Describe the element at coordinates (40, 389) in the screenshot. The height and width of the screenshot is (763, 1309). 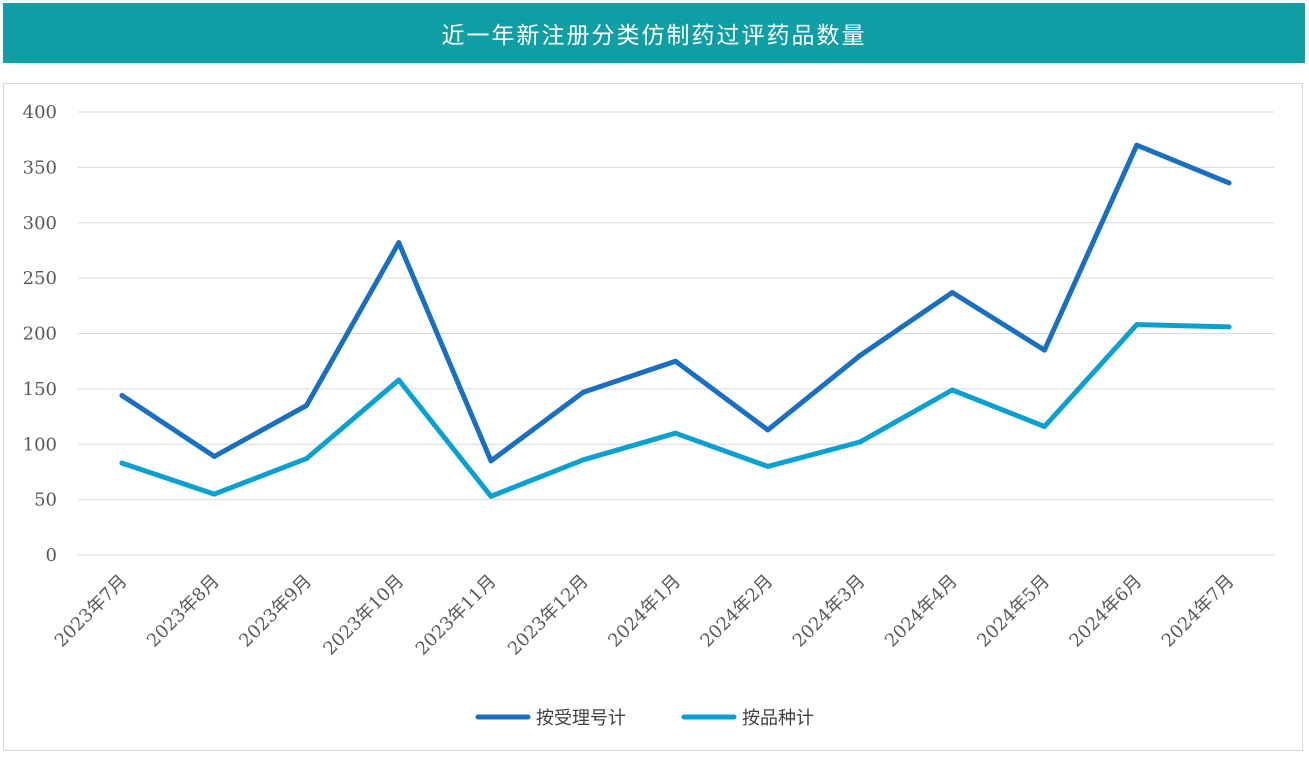
I see `y-tick-label: 150` at that location.